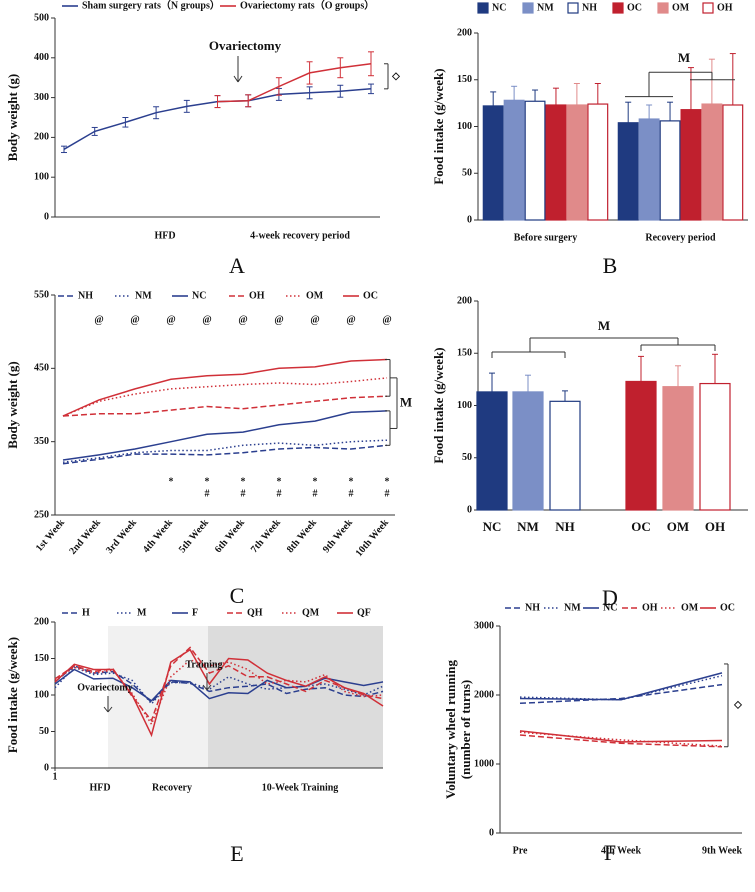  What do you see at coordinates (55, 776) in the screenshot?
I see `x-tick-label: 1` at bounding box center [55, 776].